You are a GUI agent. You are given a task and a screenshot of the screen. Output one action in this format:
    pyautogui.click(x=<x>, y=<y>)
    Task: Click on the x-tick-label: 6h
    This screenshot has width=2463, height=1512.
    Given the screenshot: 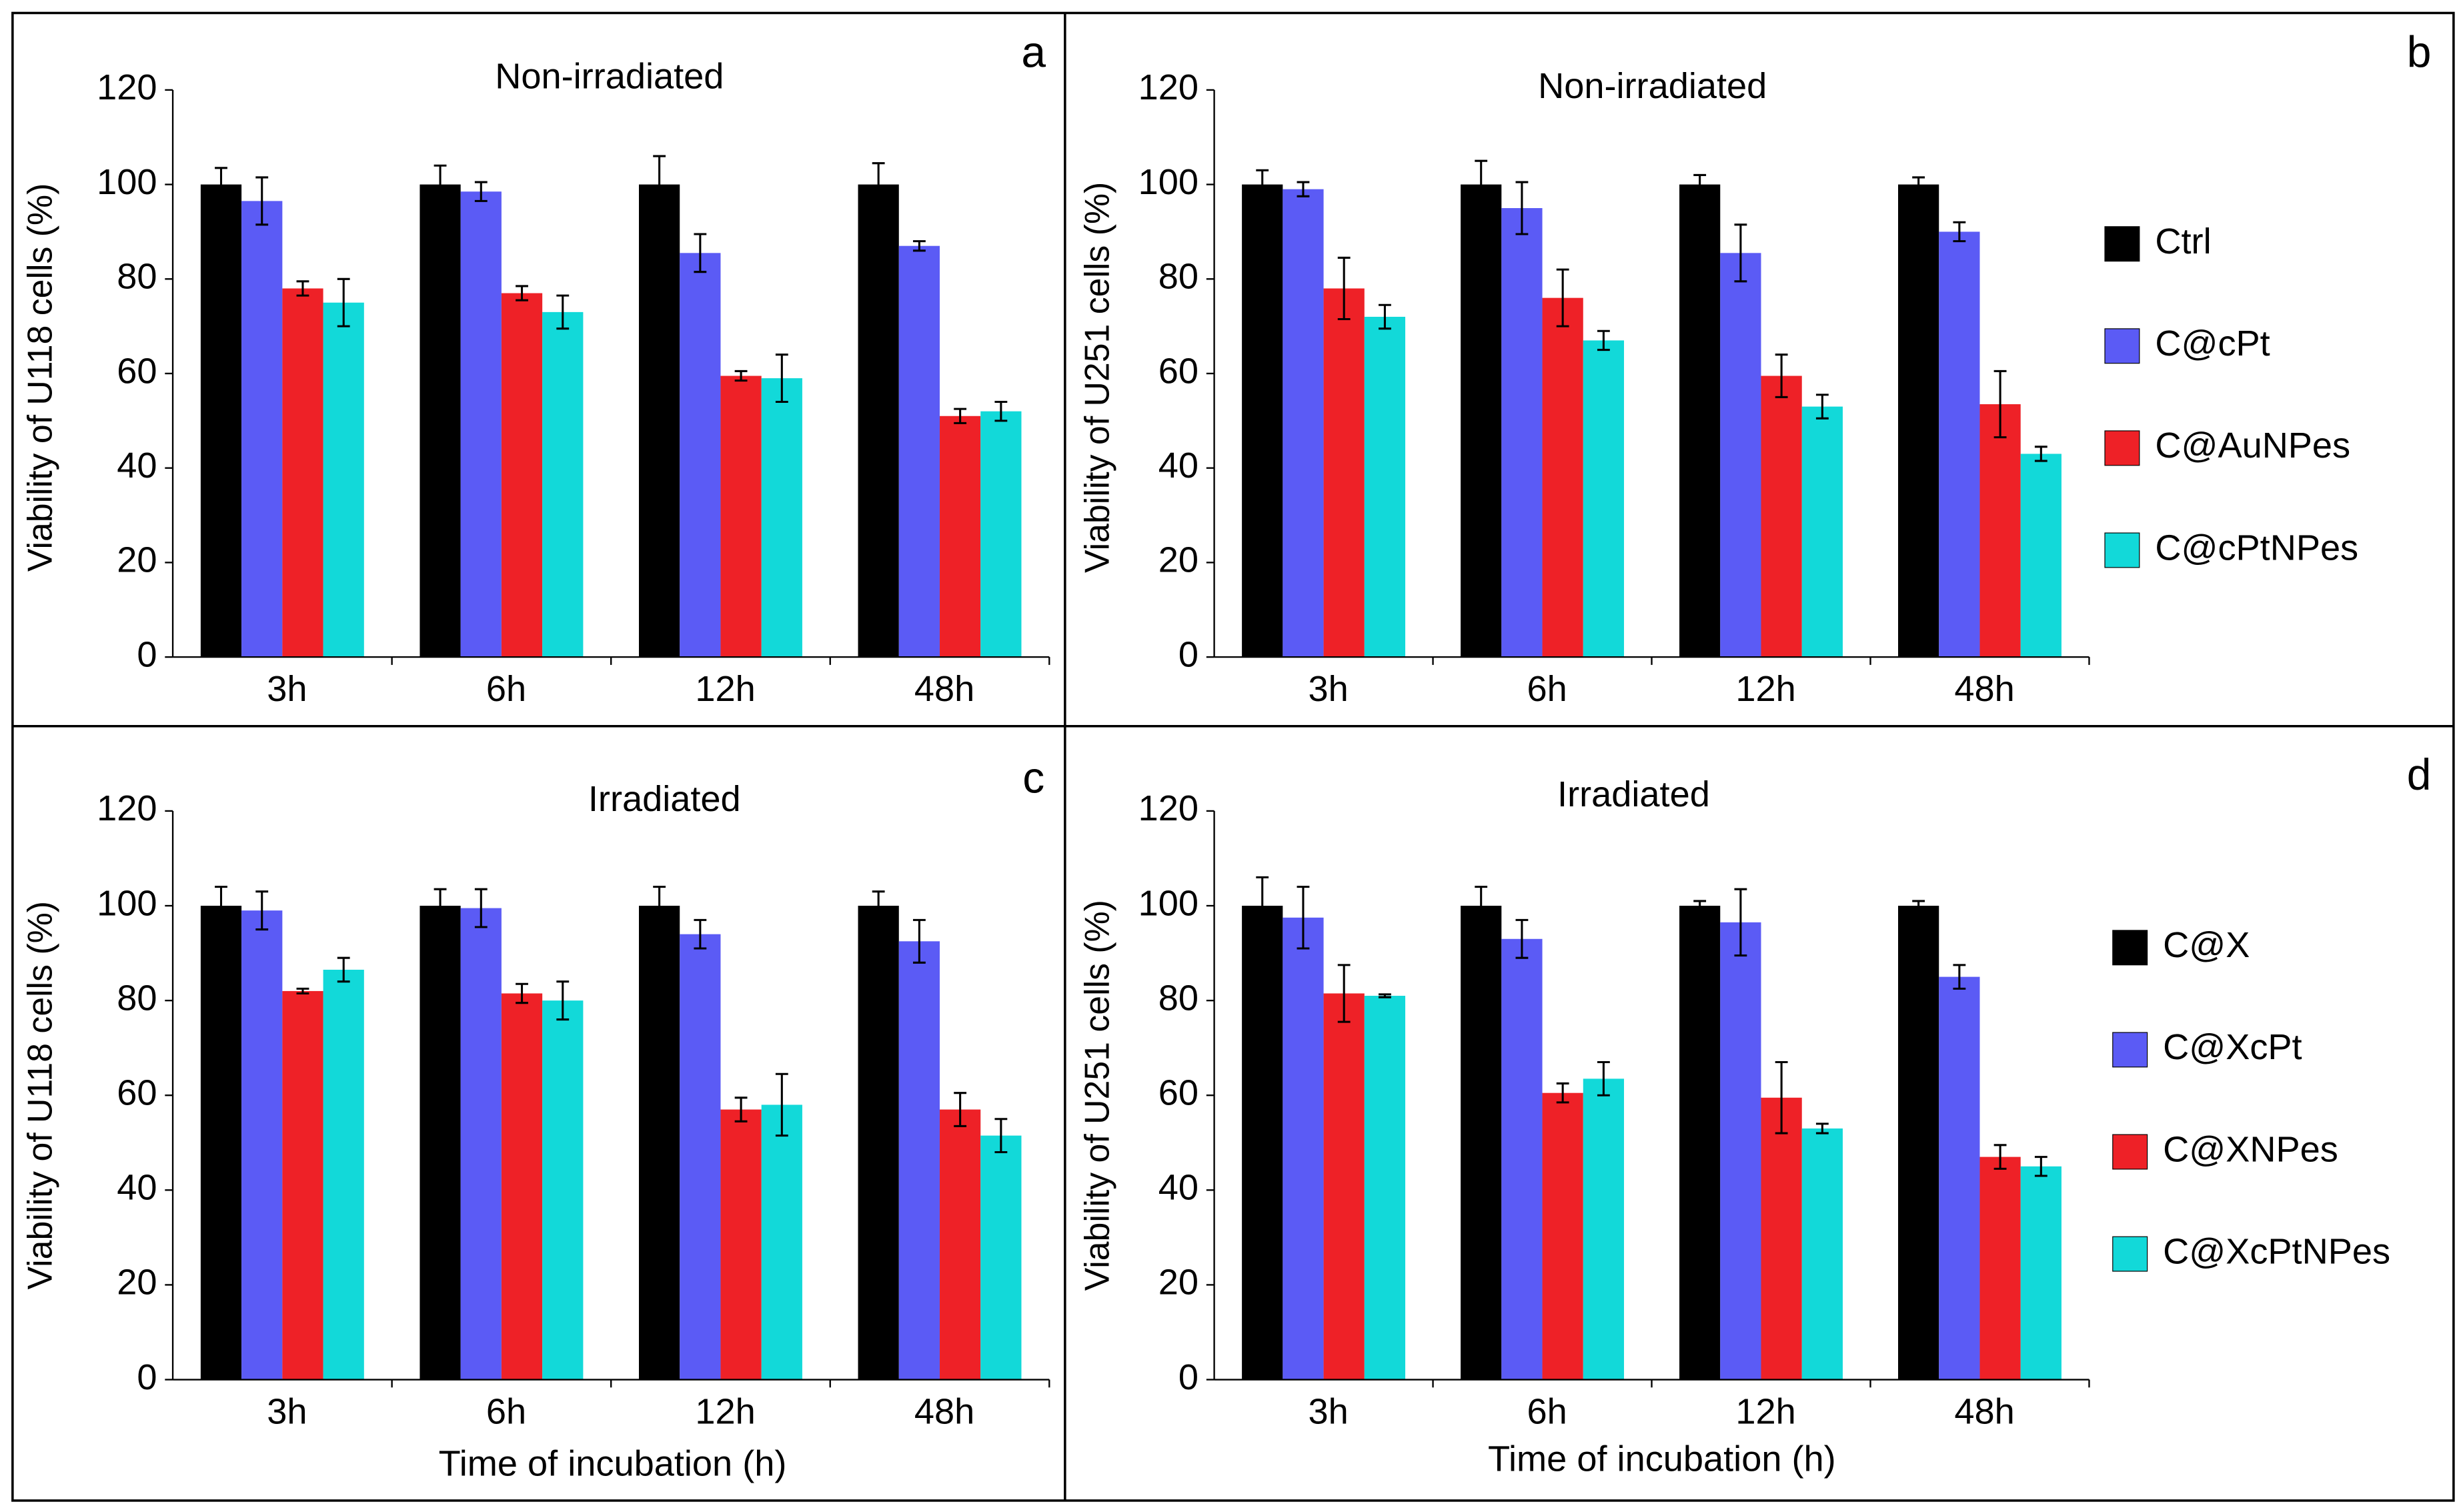 What is the action you would take?
    pyautogui.click(x=1547, y=1412)
    